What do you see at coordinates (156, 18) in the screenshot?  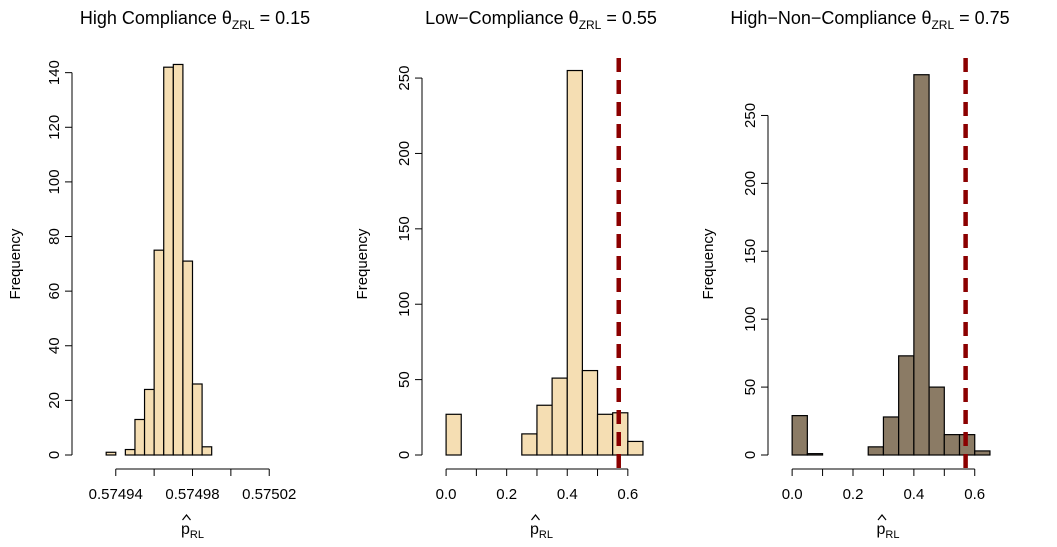 I see `chart-title-main: High Compliance θ` at bounding box center [156, 18].